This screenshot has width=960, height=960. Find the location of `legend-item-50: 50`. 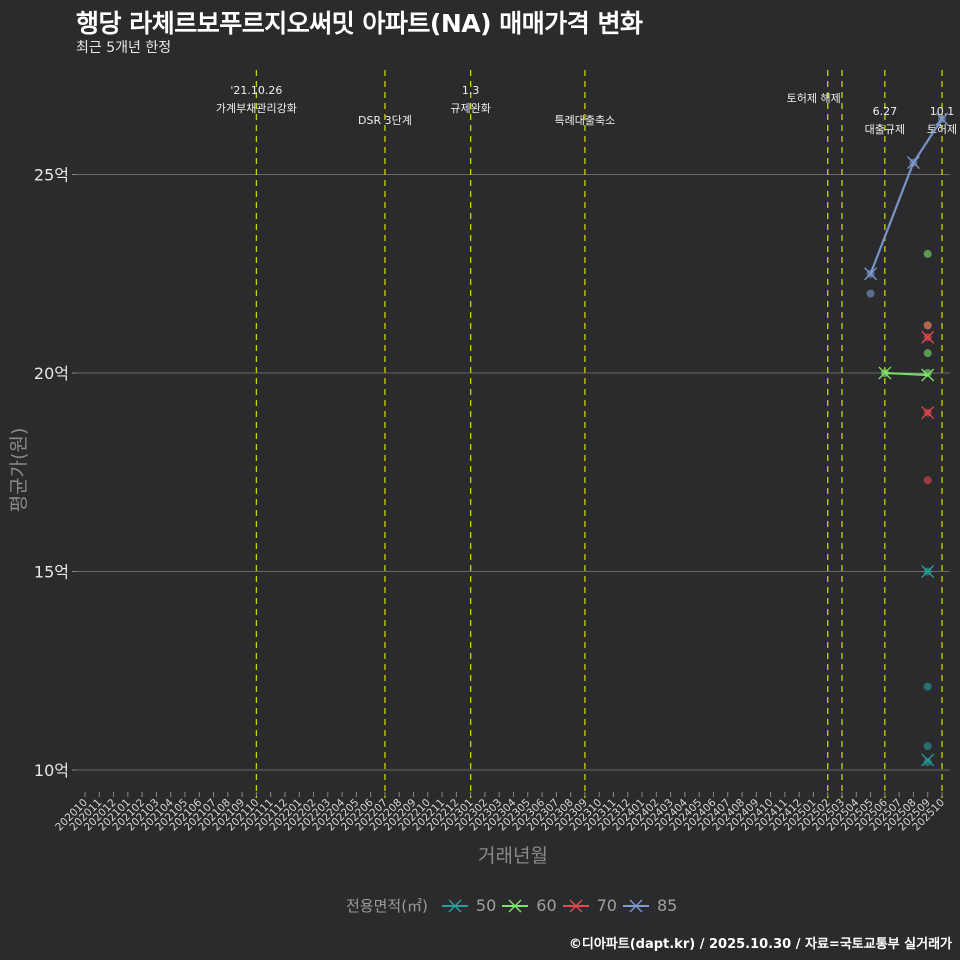

legend-item-50: 50 is located at coordinates (469, 905).